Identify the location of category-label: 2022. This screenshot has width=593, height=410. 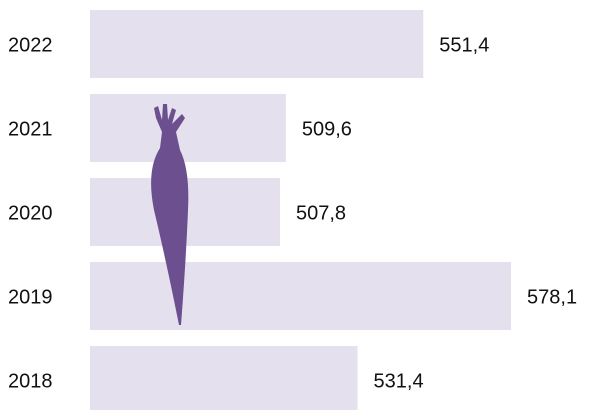
(30, 45).